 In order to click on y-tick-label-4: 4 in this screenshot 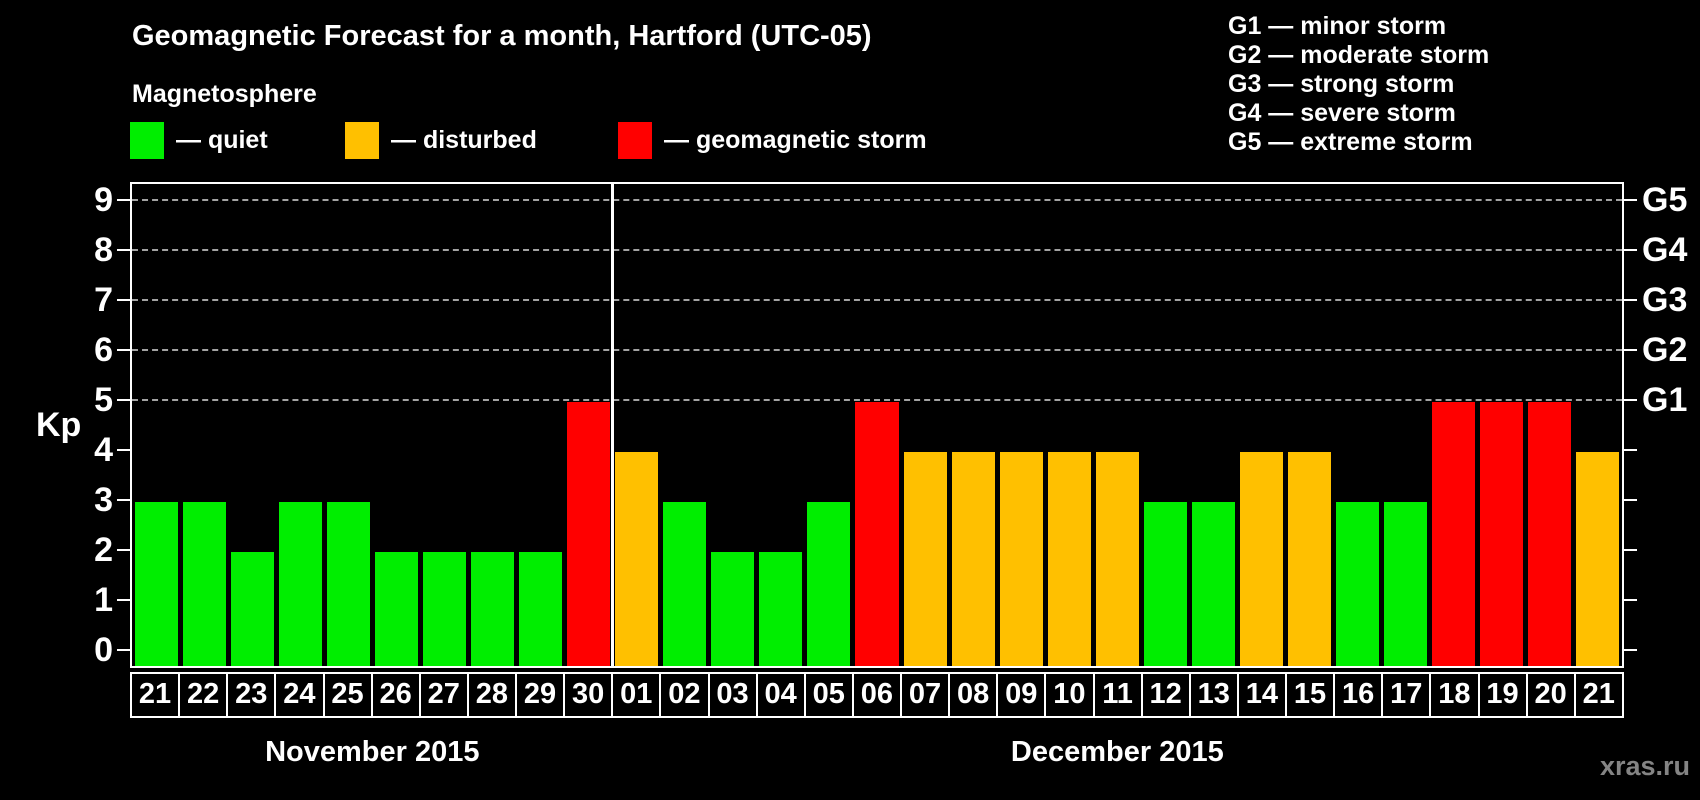, I will do `click(103, 450)`.